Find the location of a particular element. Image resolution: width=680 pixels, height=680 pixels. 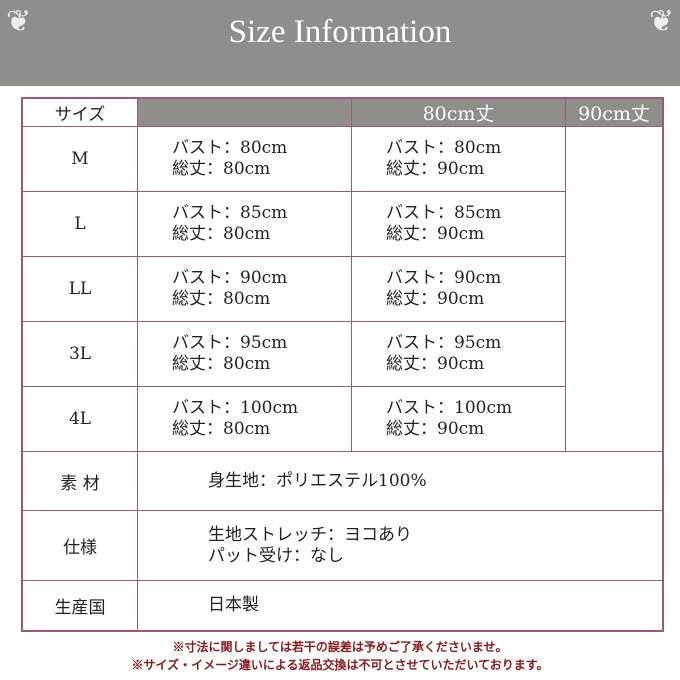

spec-label: 仕様 is located at coordinates (79, 545).